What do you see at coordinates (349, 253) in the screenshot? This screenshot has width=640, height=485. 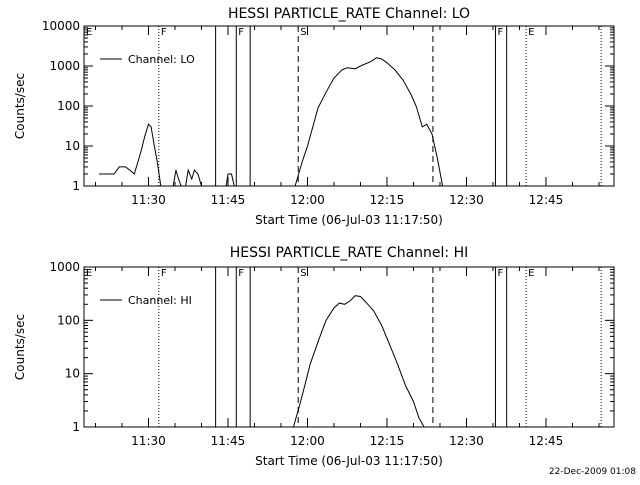 I see `chart-title: HESSI PARTICLE_RATE Channel: HI` at bounding box center [349, 253].